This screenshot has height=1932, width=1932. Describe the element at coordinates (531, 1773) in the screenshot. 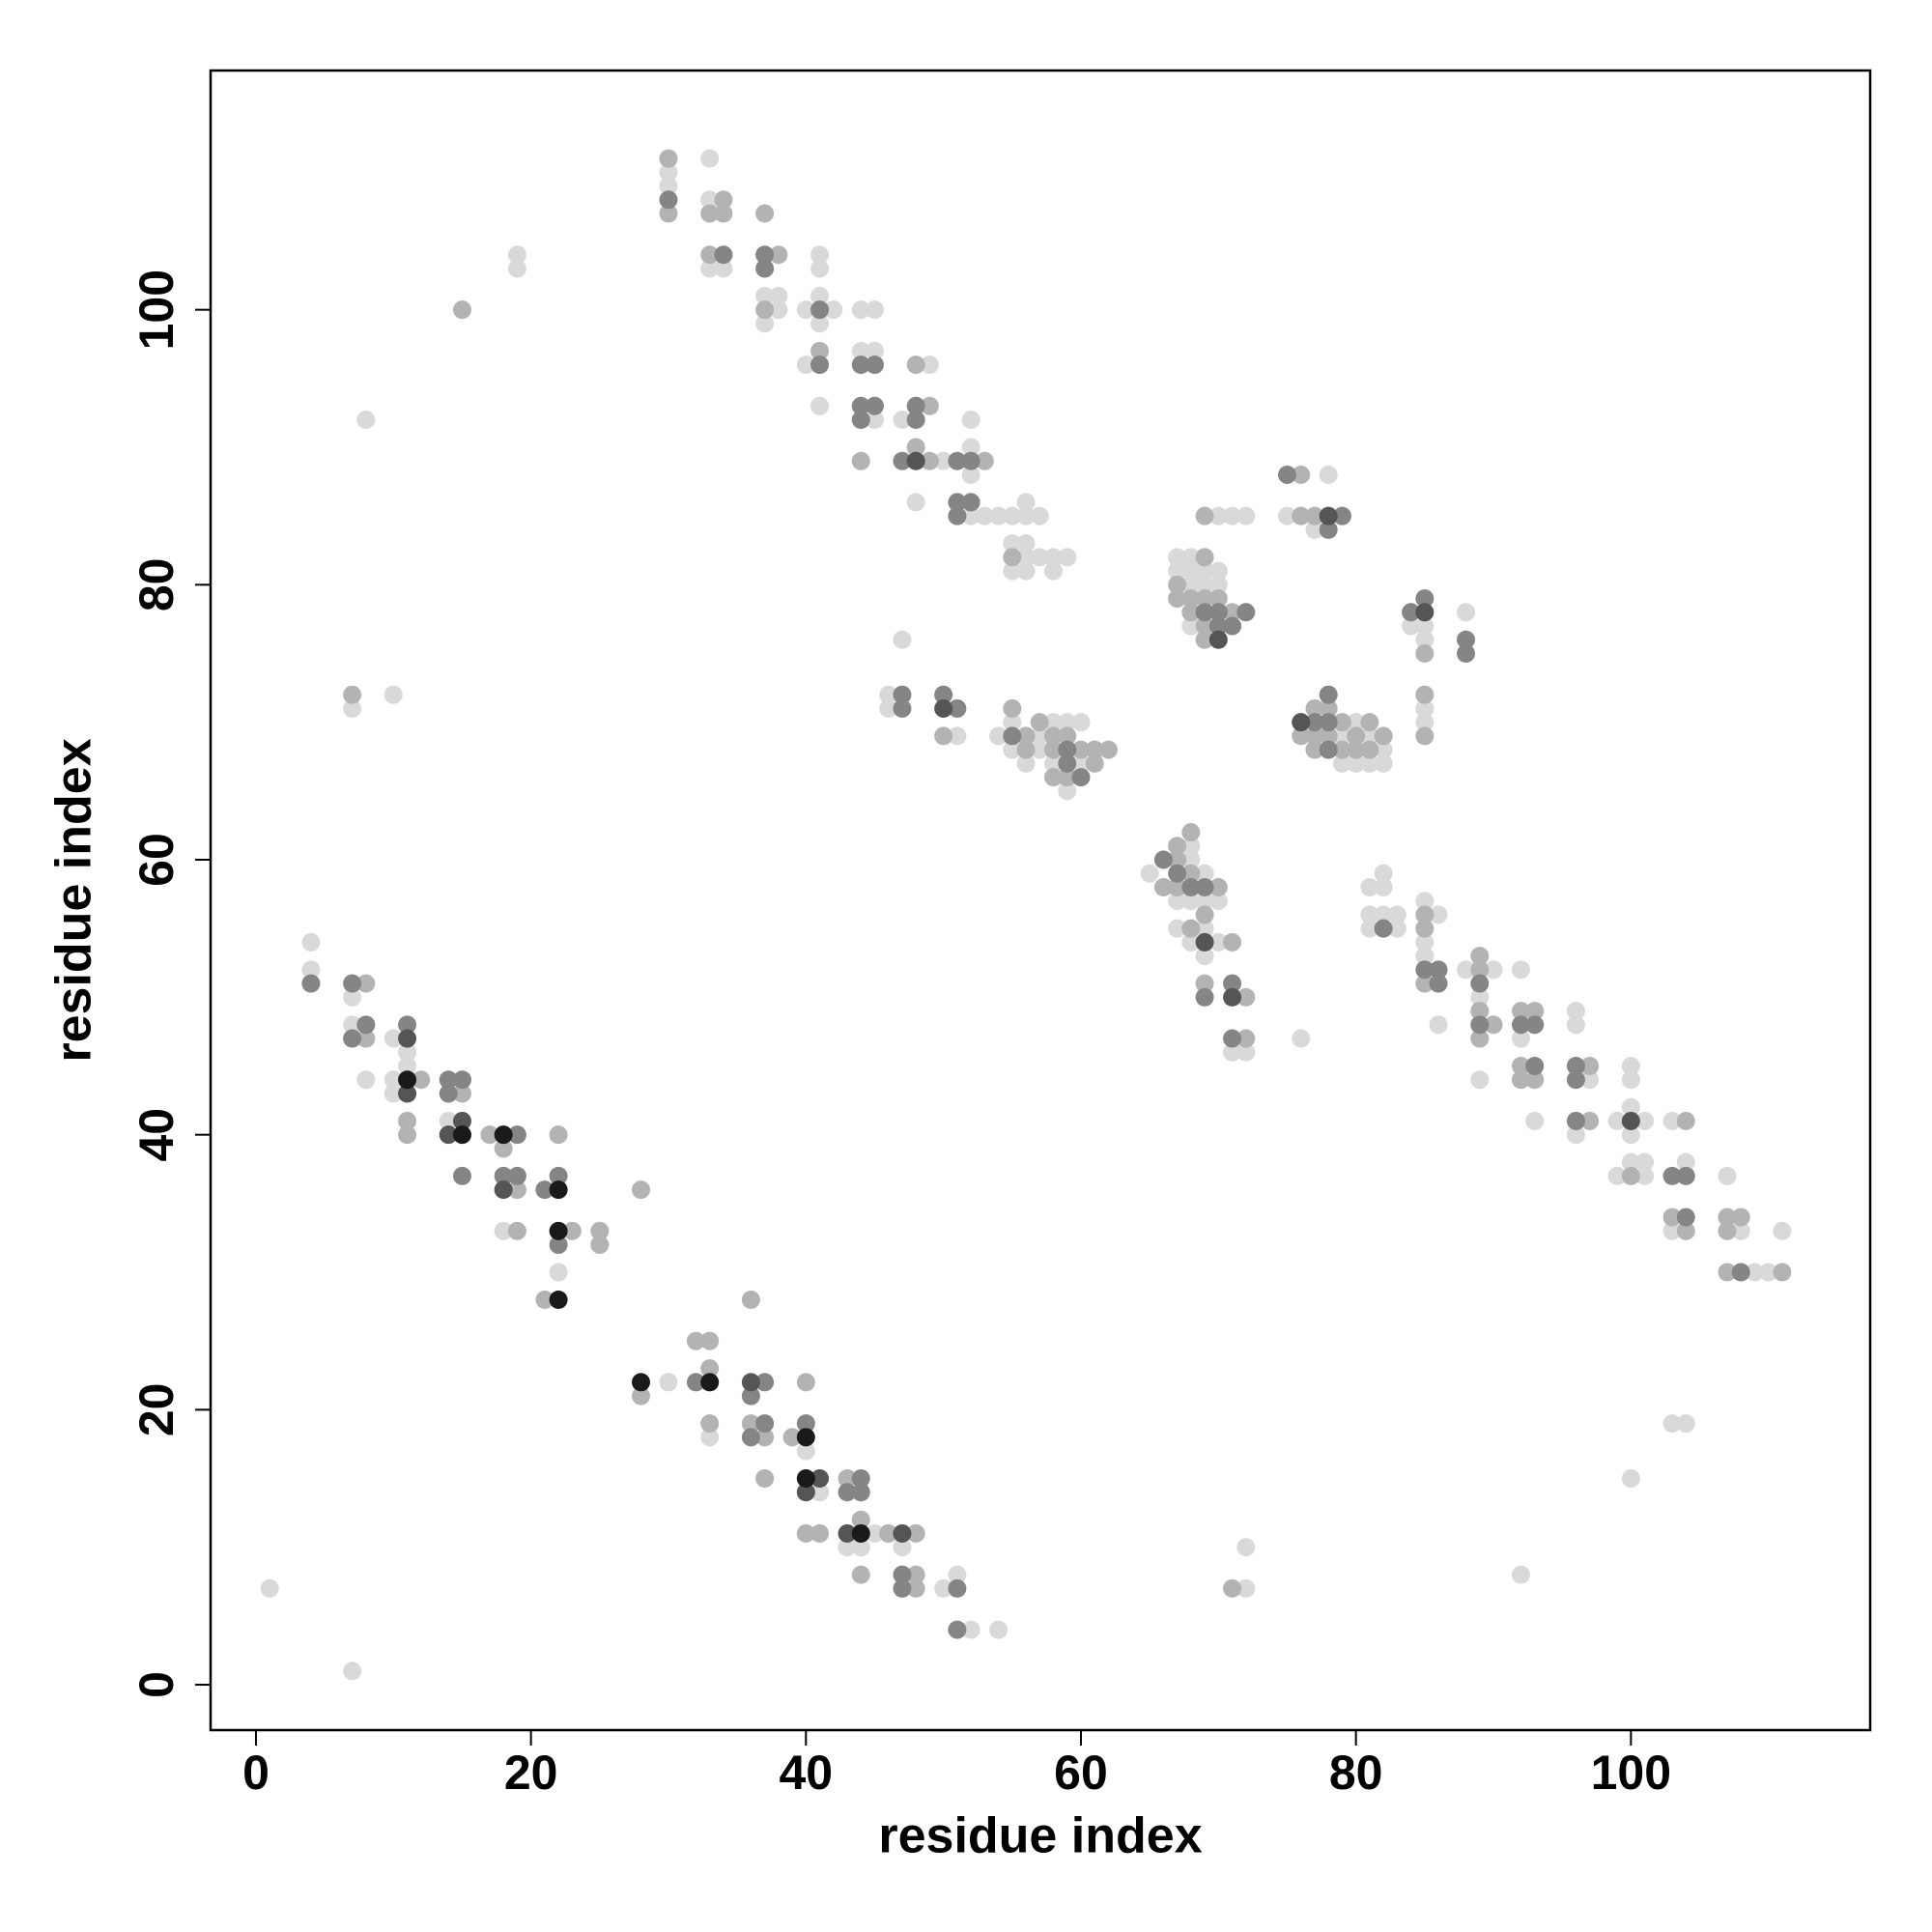

I see `x-tick-label: 20` at that location.